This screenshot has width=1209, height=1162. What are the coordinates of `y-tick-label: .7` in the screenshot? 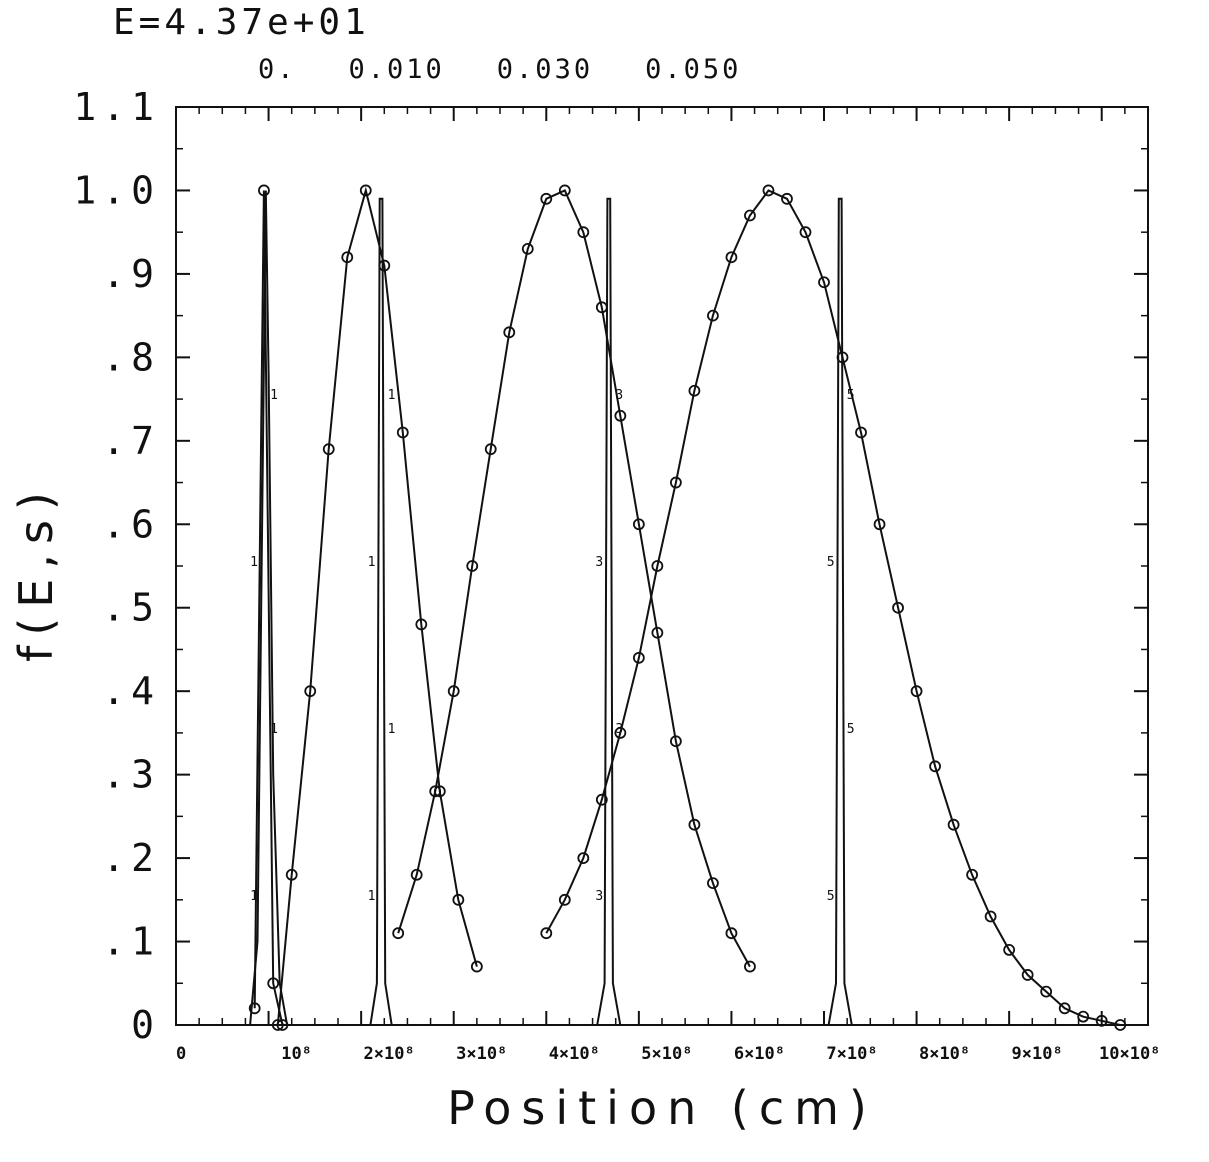 It's located at (131, 441).